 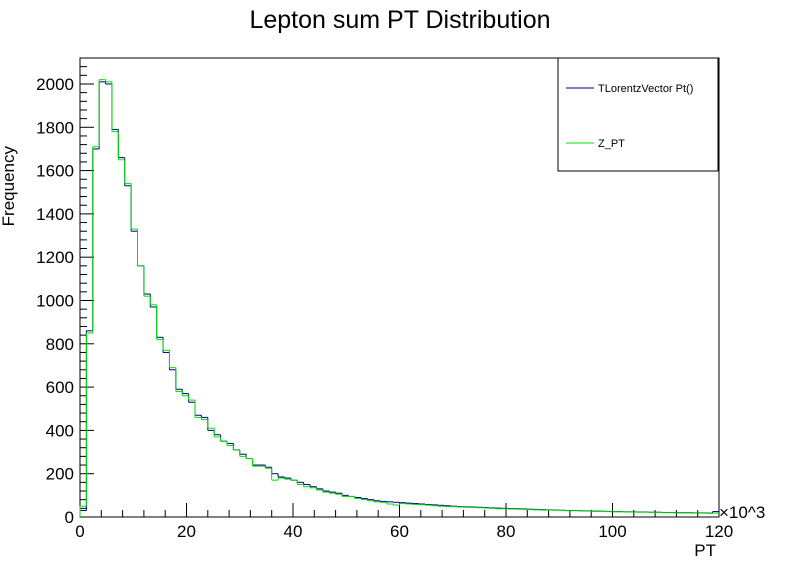 What do you see at coordinates (60, 344) in the screenshot?
I see `y-tick-label: 800` at bounding box center [60, 344].